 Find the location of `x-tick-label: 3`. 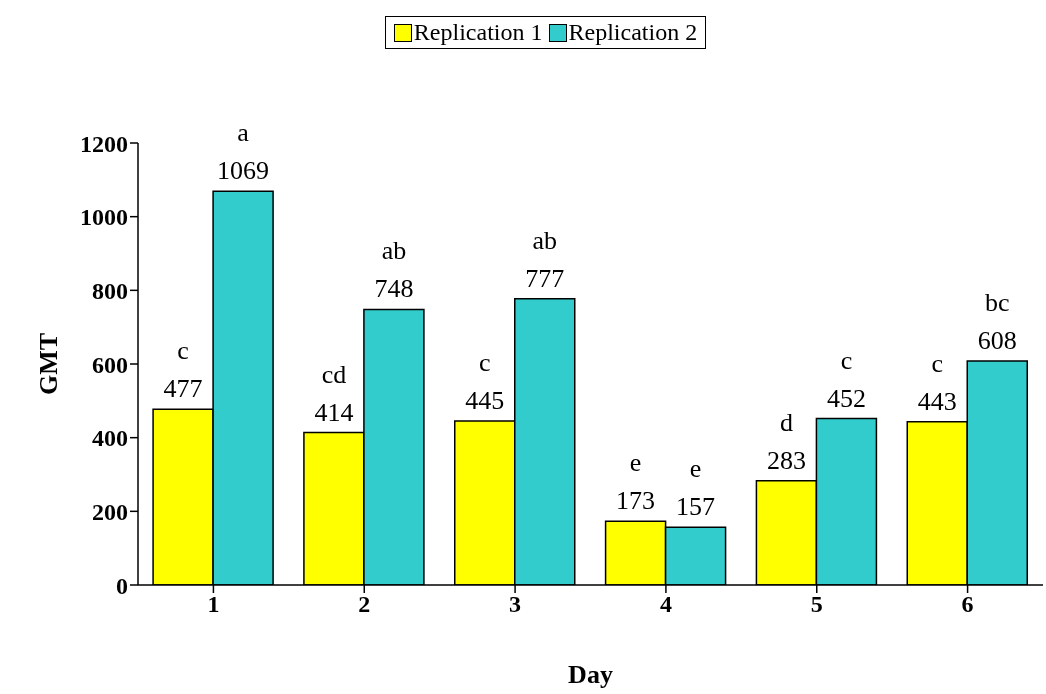

x-tick-label: 3 is located at coordinates (515, 604).